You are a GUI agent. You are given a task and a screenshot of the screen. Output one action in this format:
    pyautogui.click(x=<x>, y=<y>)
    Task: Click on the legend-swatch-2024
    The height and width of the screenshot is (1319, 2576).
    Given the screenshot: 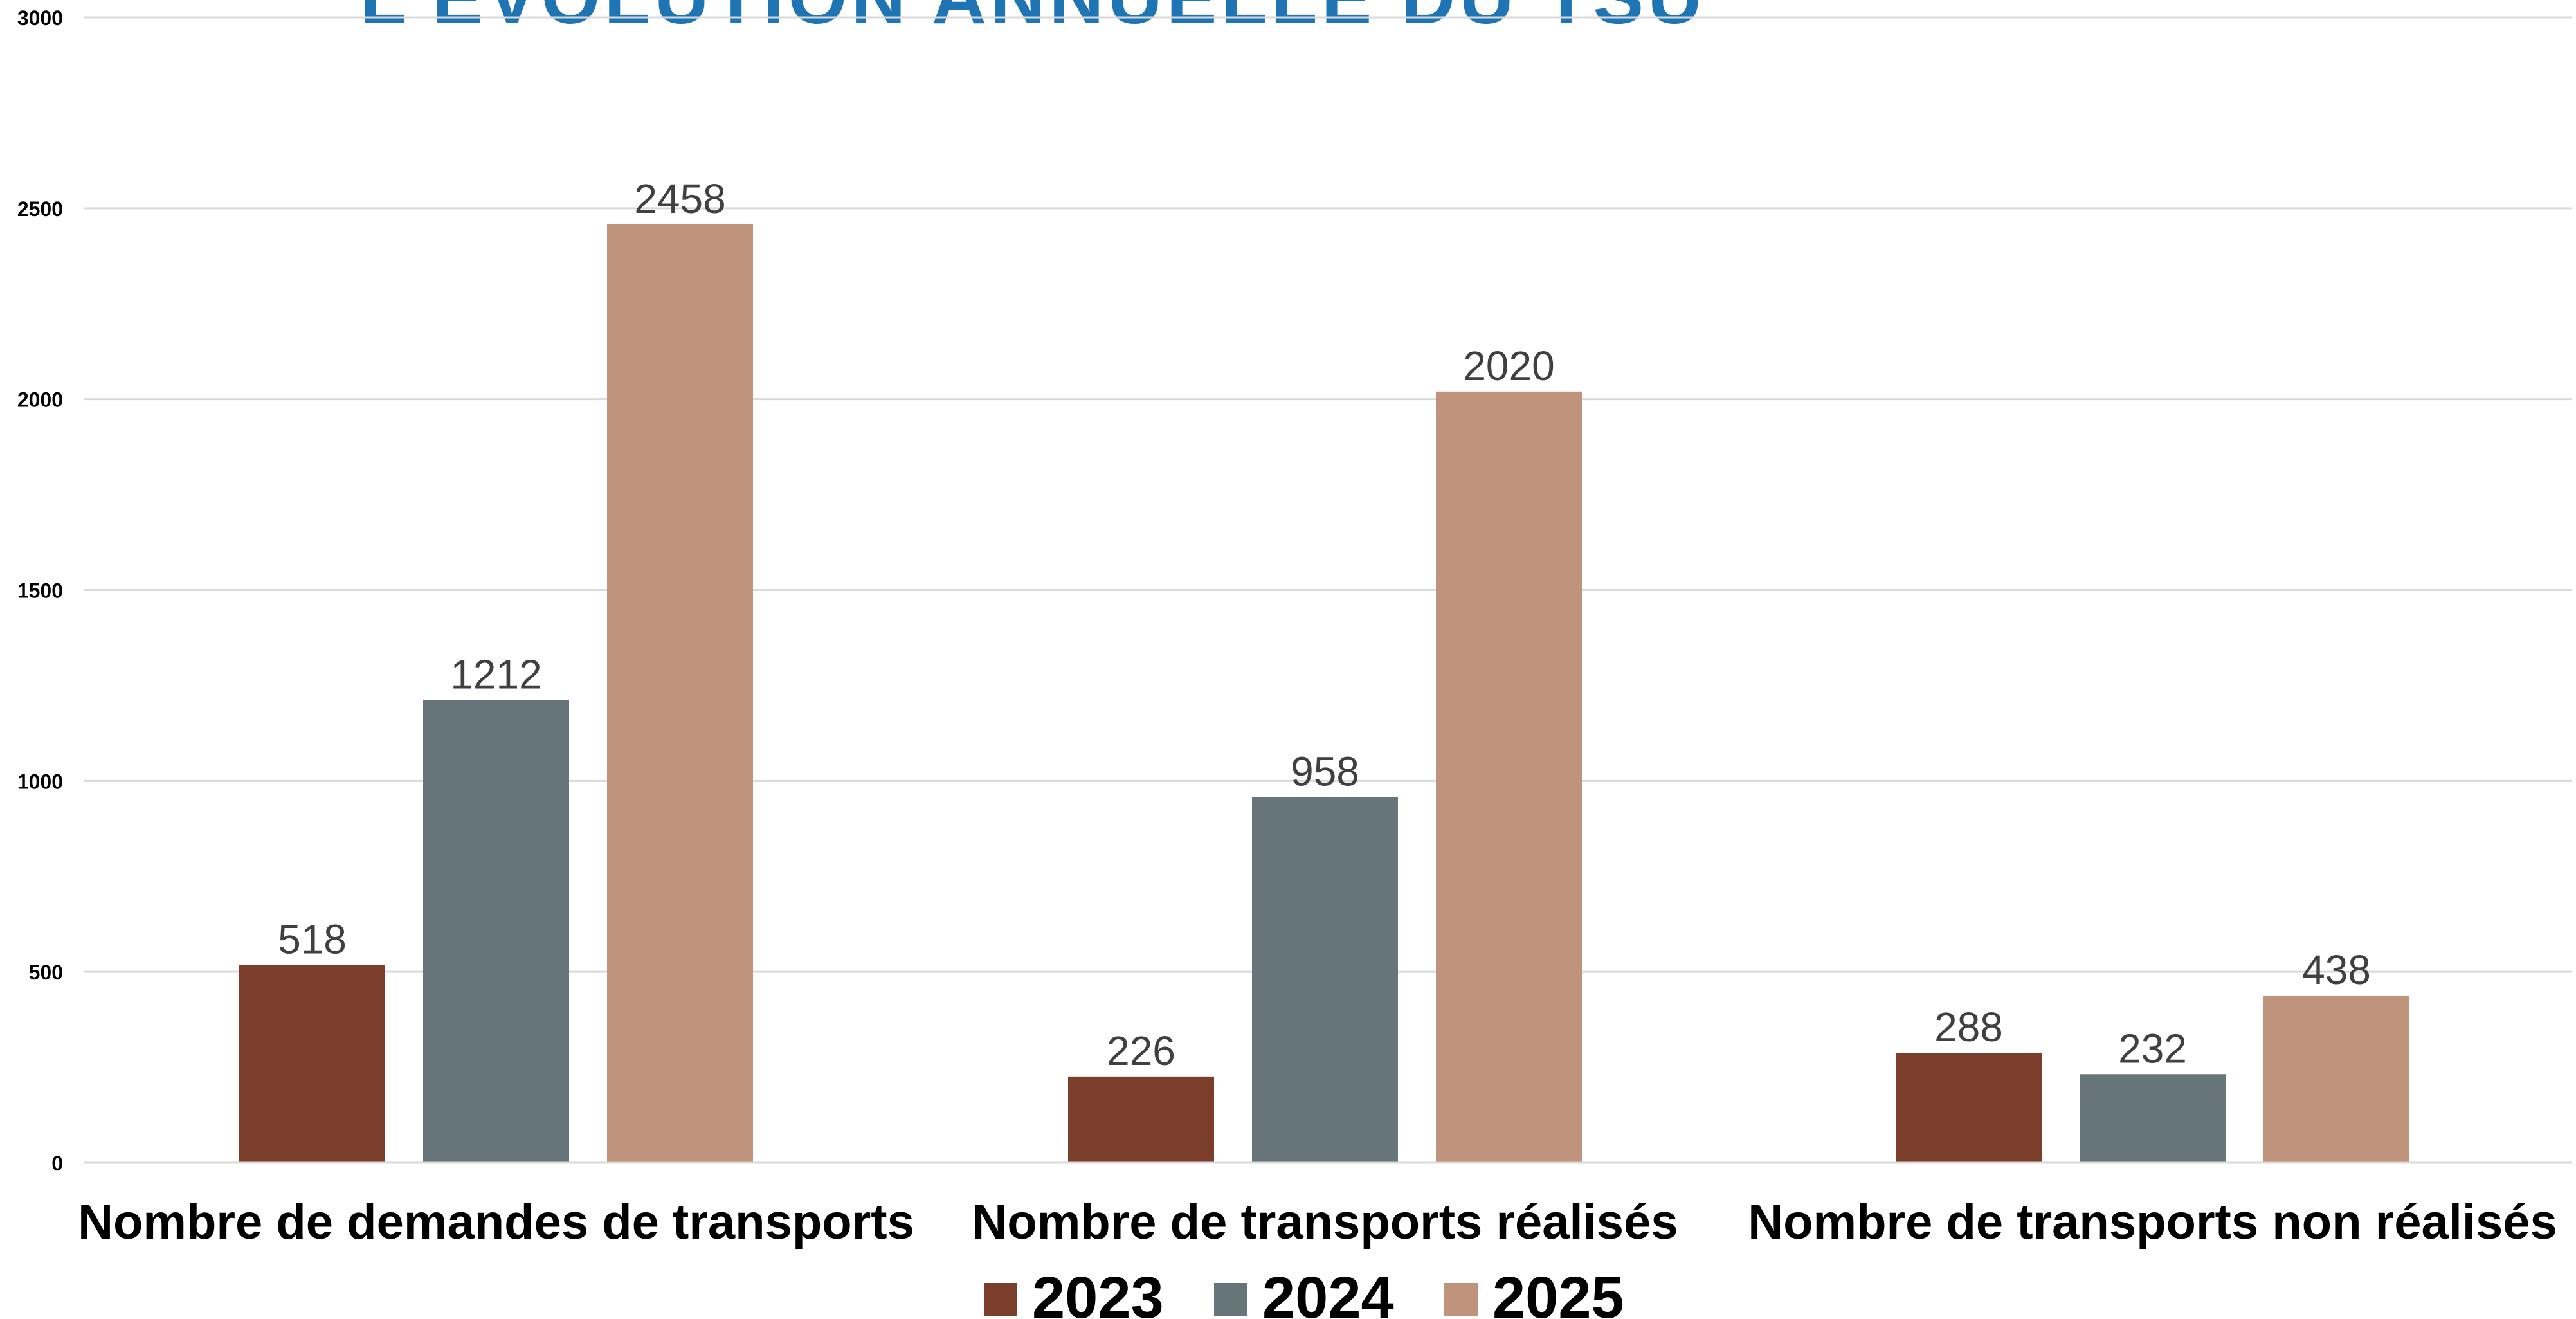 What is the action you would take?
    pyautogui.click(x=1230, y=1299)
    